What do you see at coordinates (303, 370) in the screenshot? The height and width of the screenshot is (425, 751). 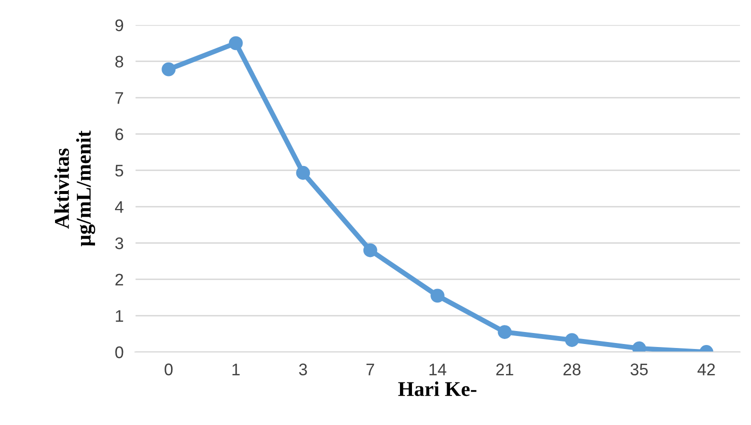 I see `x-tick-label: 3` at bounding box center [303, 370].